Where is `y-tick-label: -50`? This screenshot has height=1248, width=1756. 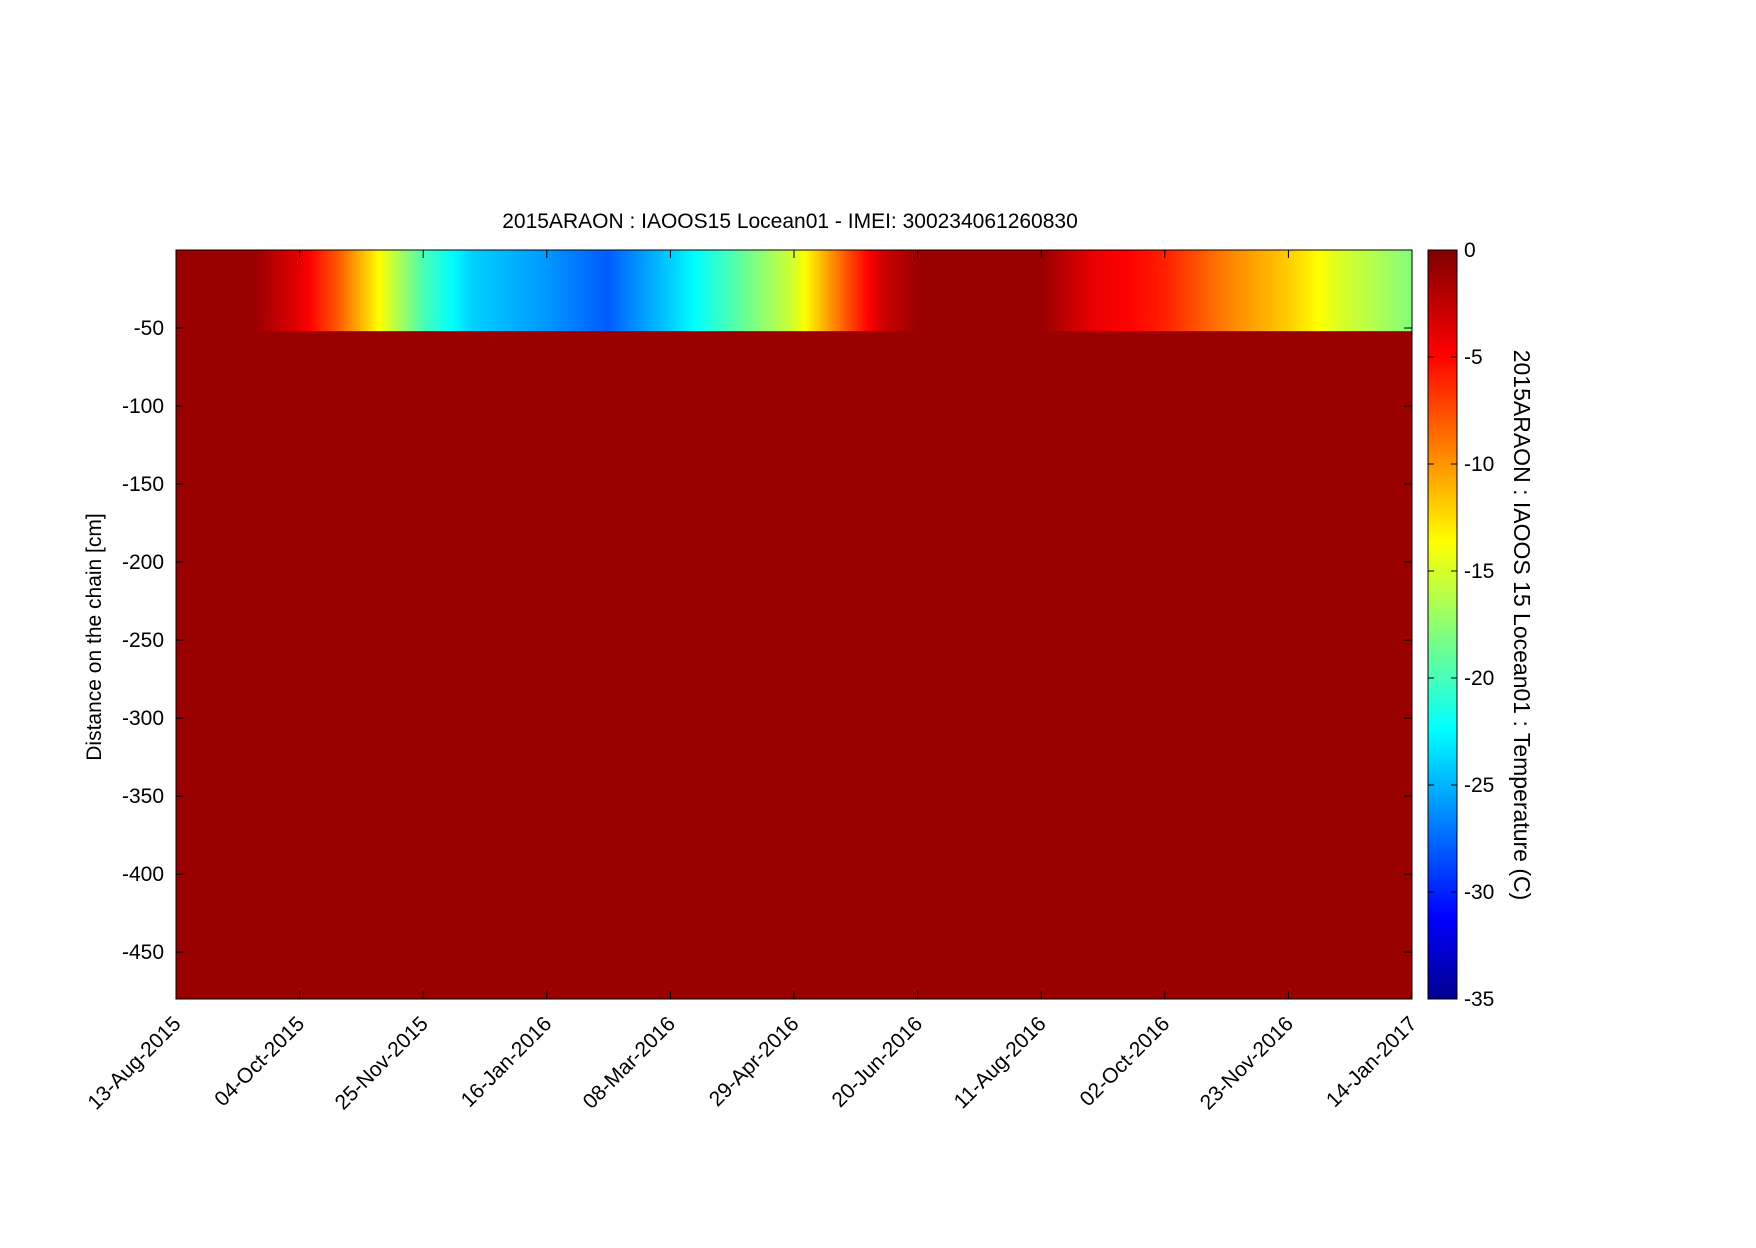
y-tick-label: -50 is located at coordinates (149, 328).